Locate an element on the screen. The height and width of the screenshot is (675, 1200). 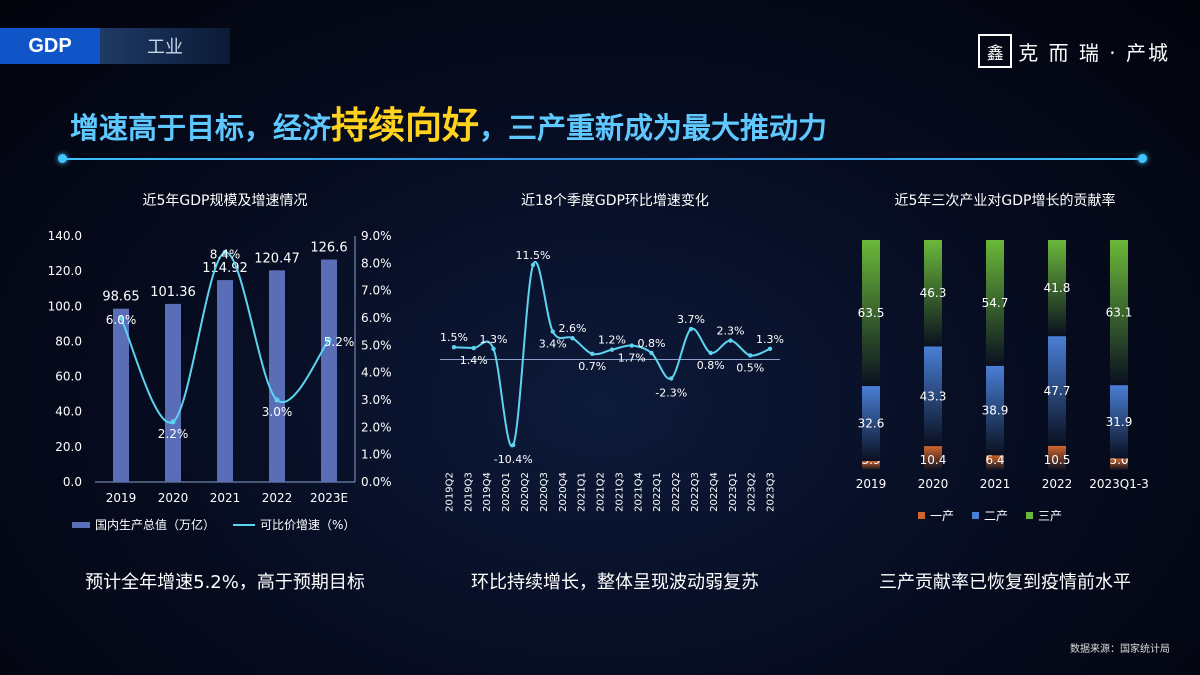
y-tick-label: 120.0 is located at coordinates (65, 271).